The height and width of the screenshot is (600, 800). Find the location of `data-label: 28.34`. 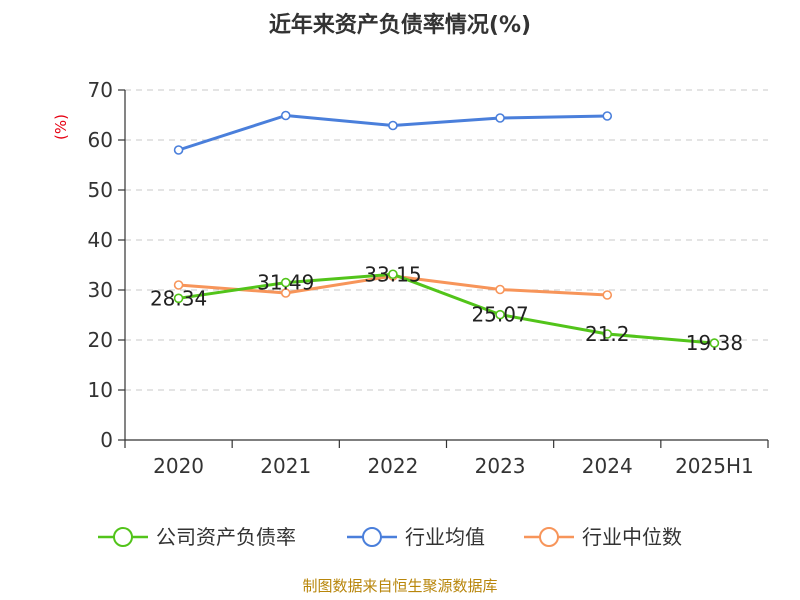

data-label: 28.34 is located at coordinates (178, 298).